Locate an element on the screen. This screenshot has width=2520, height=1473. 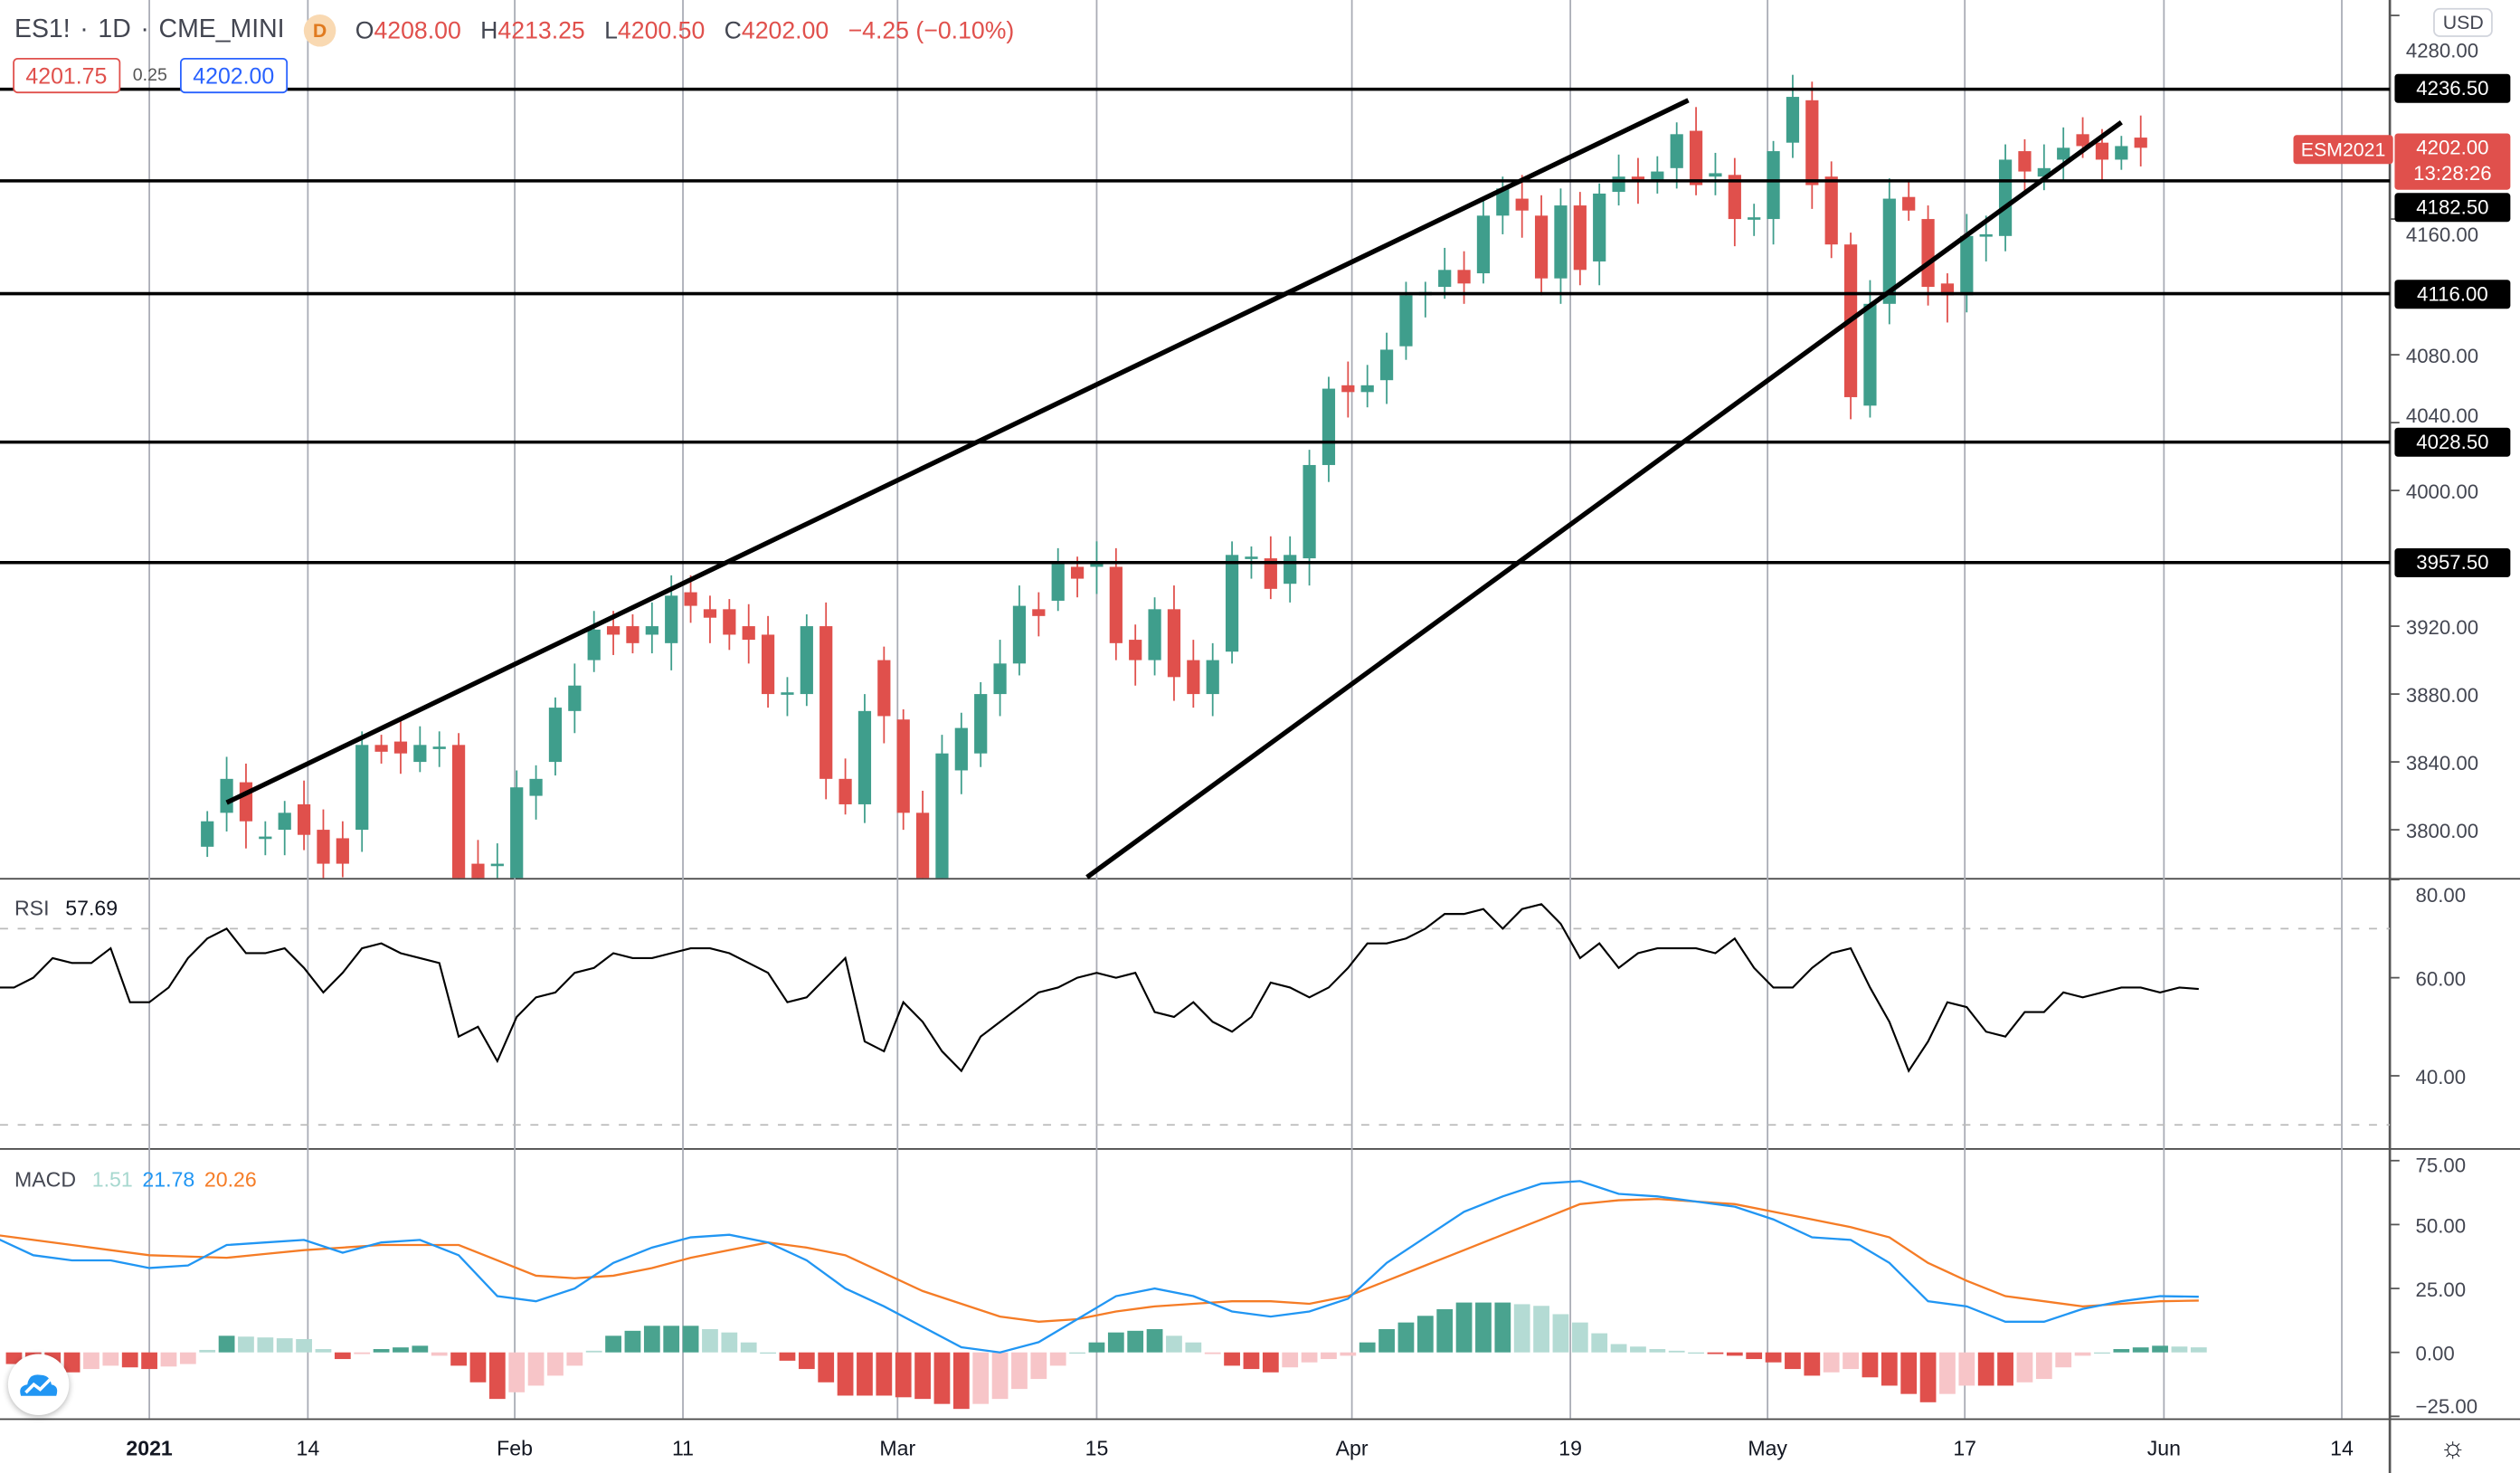
buy-button: 4202.00 is located at coordinates (234, 76).